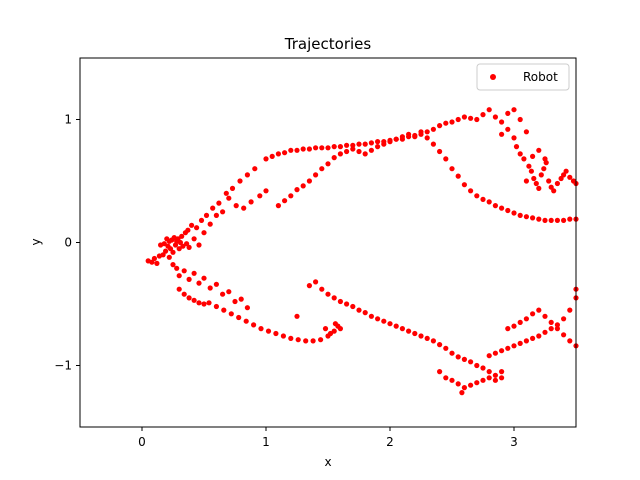 The image size is (640, 480). Describe the element at coordinates (328, 44) in the screenshot. I see `chart-title: Trajectories` at that location.